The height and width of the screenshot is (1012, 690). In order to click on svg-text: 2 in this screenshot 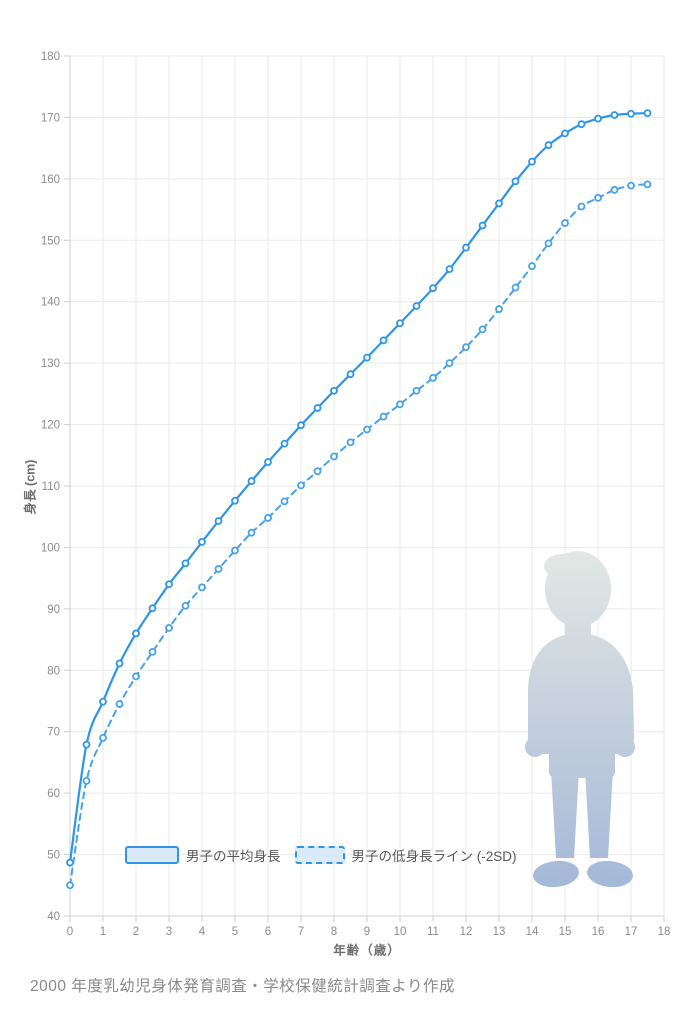, I will do `click(136, 932)`.